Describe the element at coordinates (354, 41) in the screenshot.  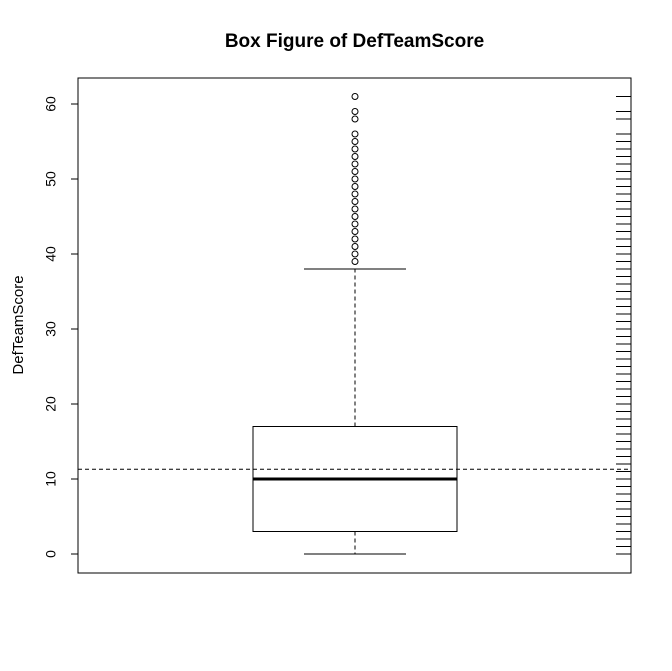
I see `chart-title: Box Figure of DefTeamScore` at that location.